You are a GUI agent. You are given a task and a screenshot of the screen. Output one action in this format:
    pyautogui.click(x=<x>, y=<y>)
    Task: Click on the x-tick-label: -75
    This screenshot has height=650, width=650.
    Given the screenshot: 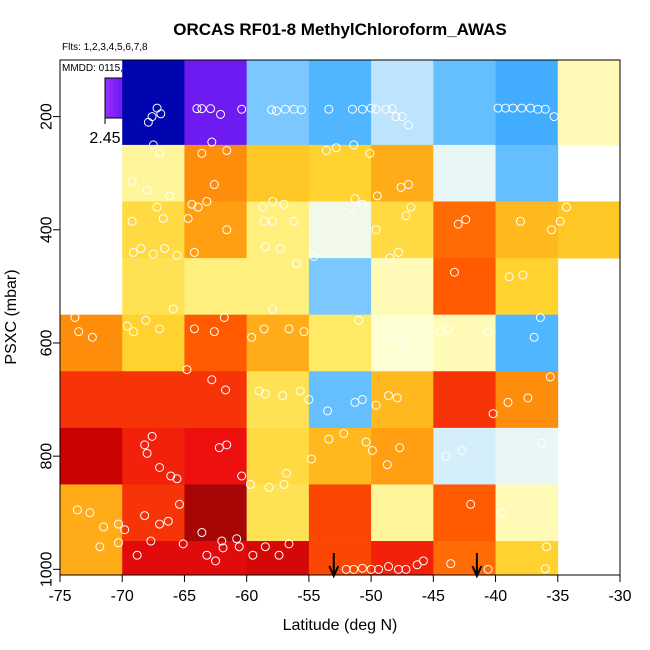 What is the action you would take?
    pyautogui.click(x=59, y=596)
    